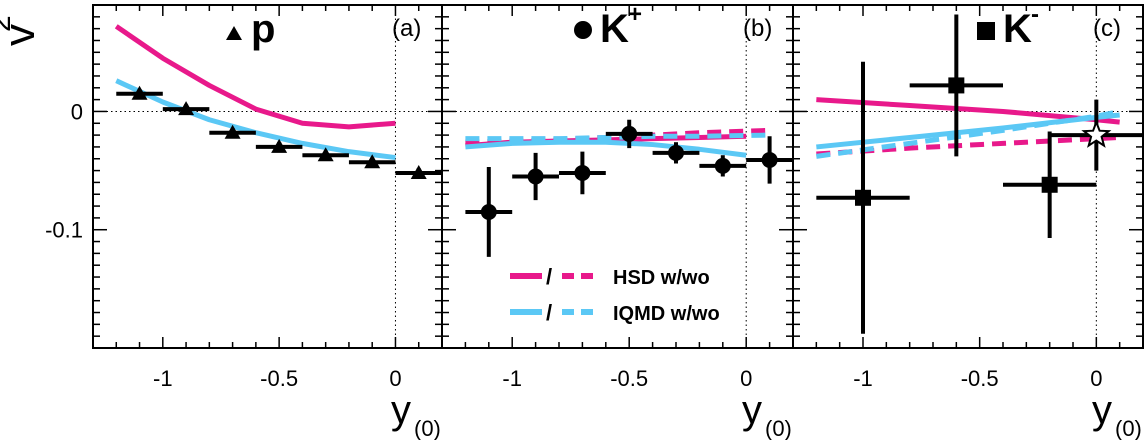 This screenshot has width=1146, height=440. I want to click on square-marker-icon, so click(986, 31).